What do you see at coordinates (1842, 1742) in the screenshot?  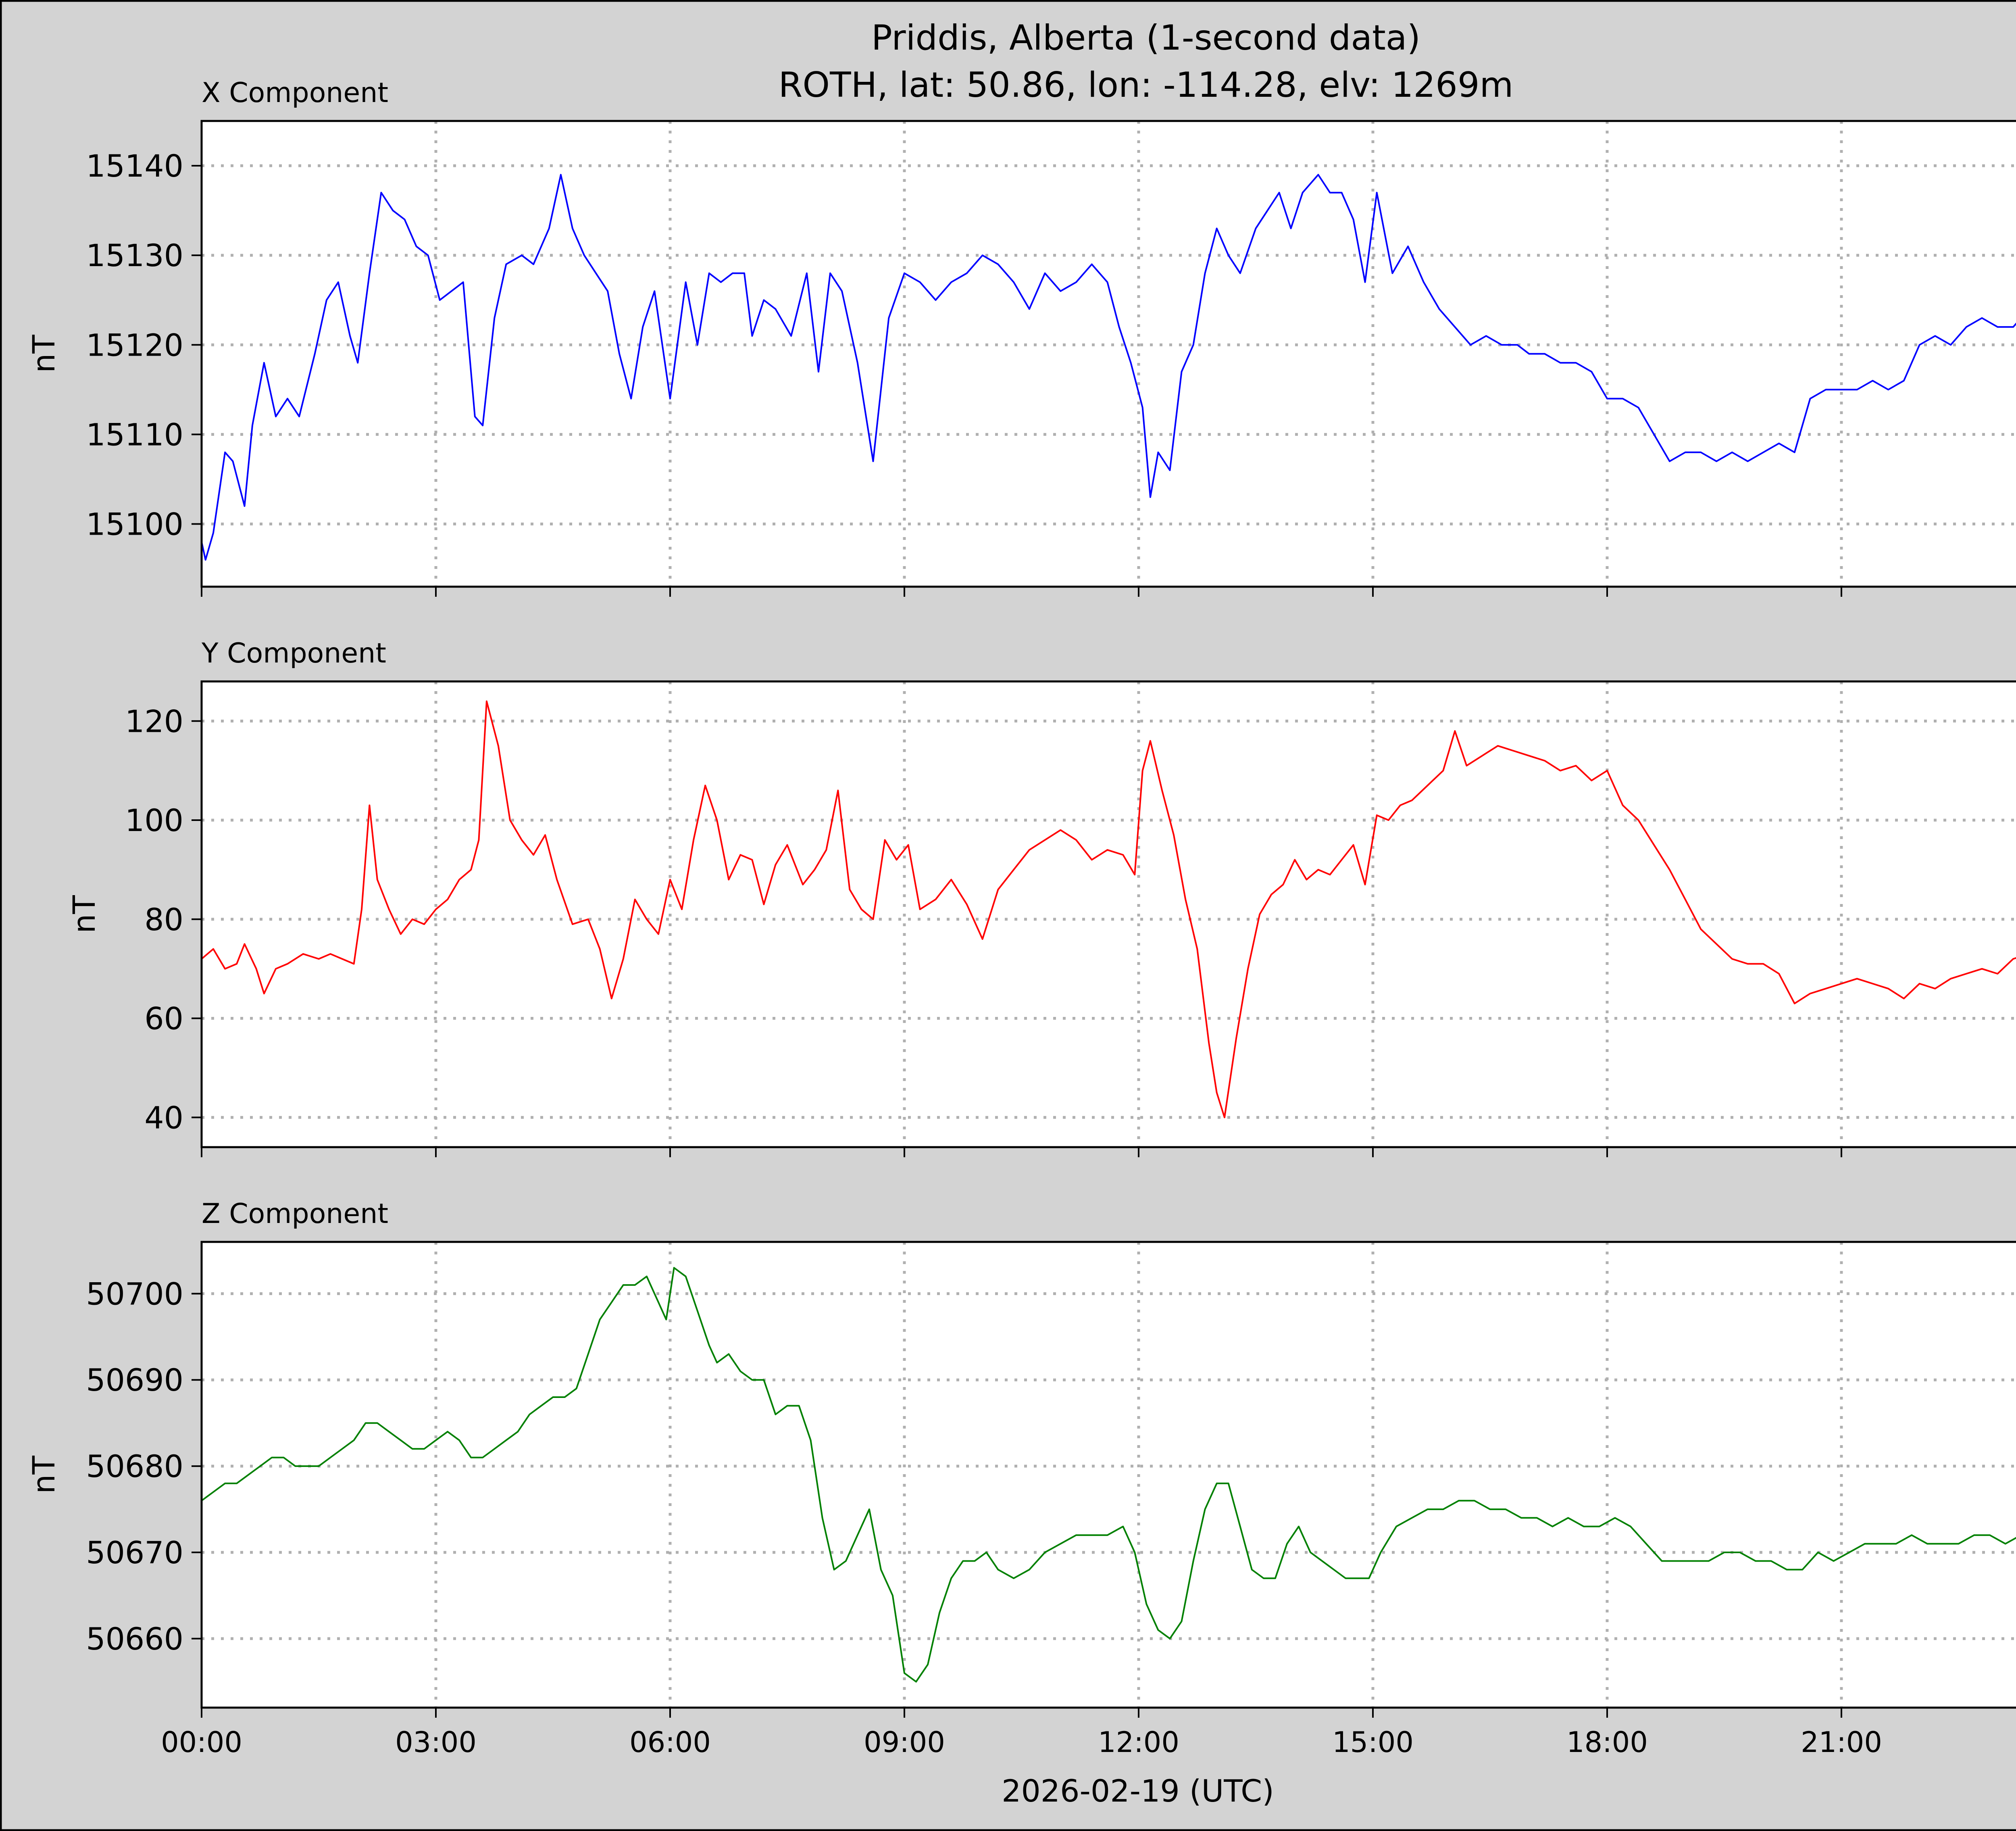 I see `x-tick-label: 21:00` at bounding box center [1842, 1742].